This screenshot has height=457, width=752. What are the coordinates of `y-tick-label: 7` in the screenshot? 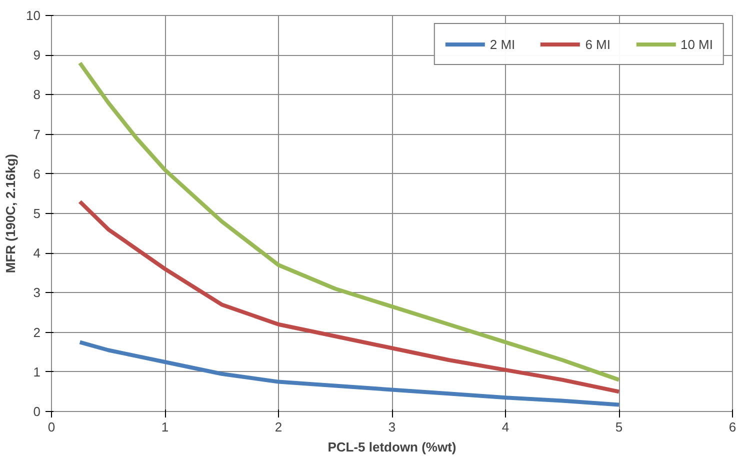 It's located at (37, 134).